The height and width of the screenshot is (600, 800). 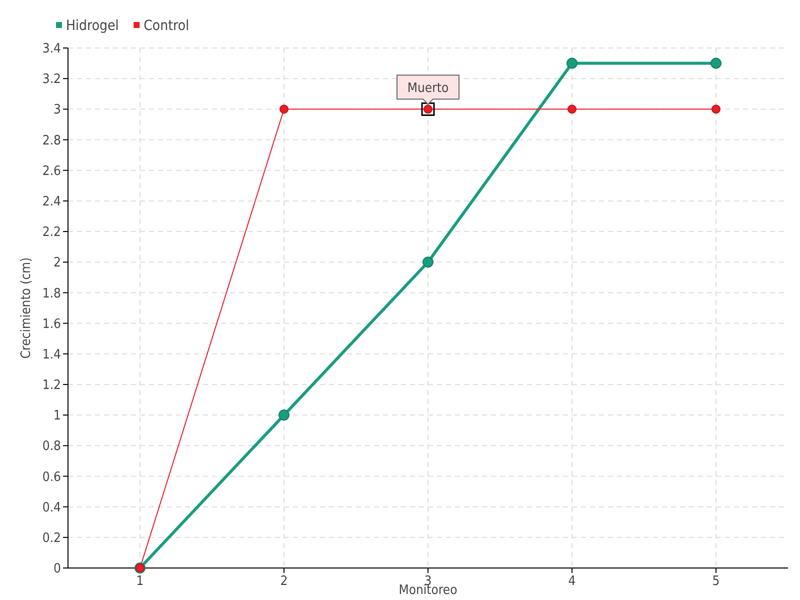 I want to click on y-tick-label: 0.4, so click(x=51, y=508).